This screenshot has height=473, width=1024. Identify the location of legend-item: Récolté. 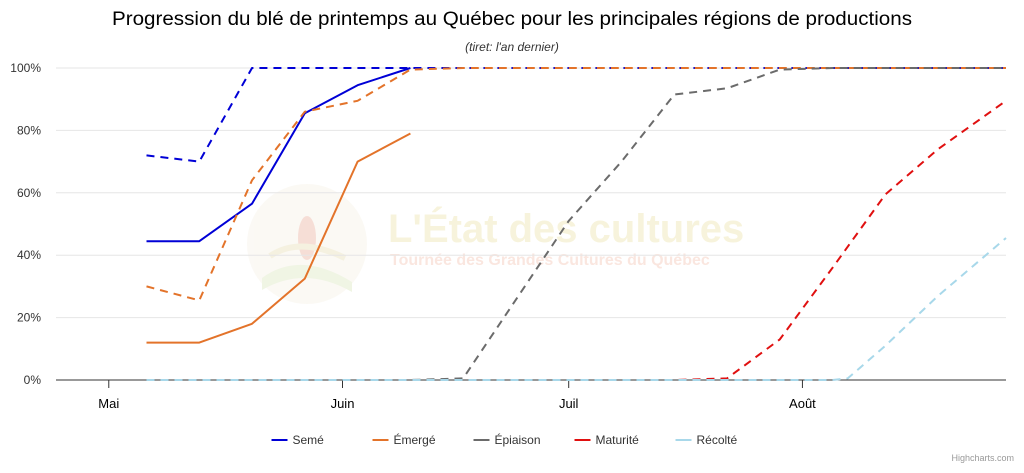
(706, 440).